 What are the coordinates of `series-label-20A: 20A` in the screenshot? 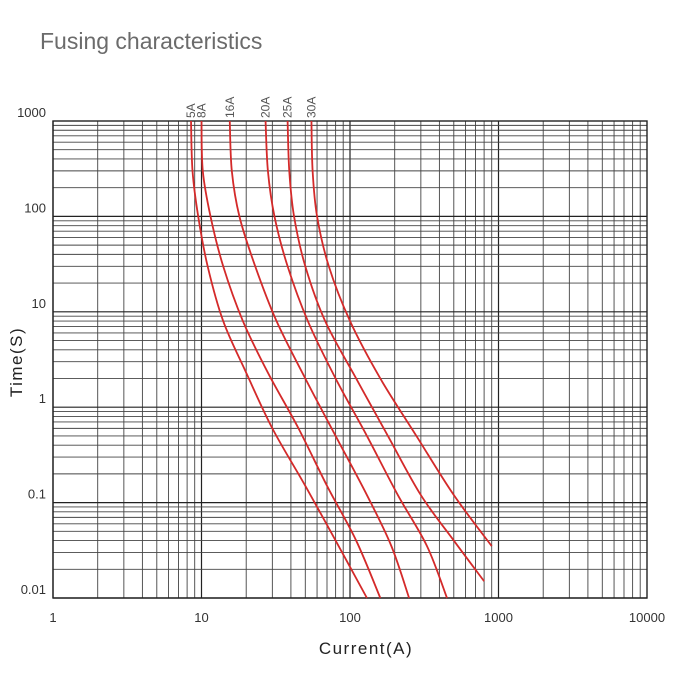 It's located at (266, 107).